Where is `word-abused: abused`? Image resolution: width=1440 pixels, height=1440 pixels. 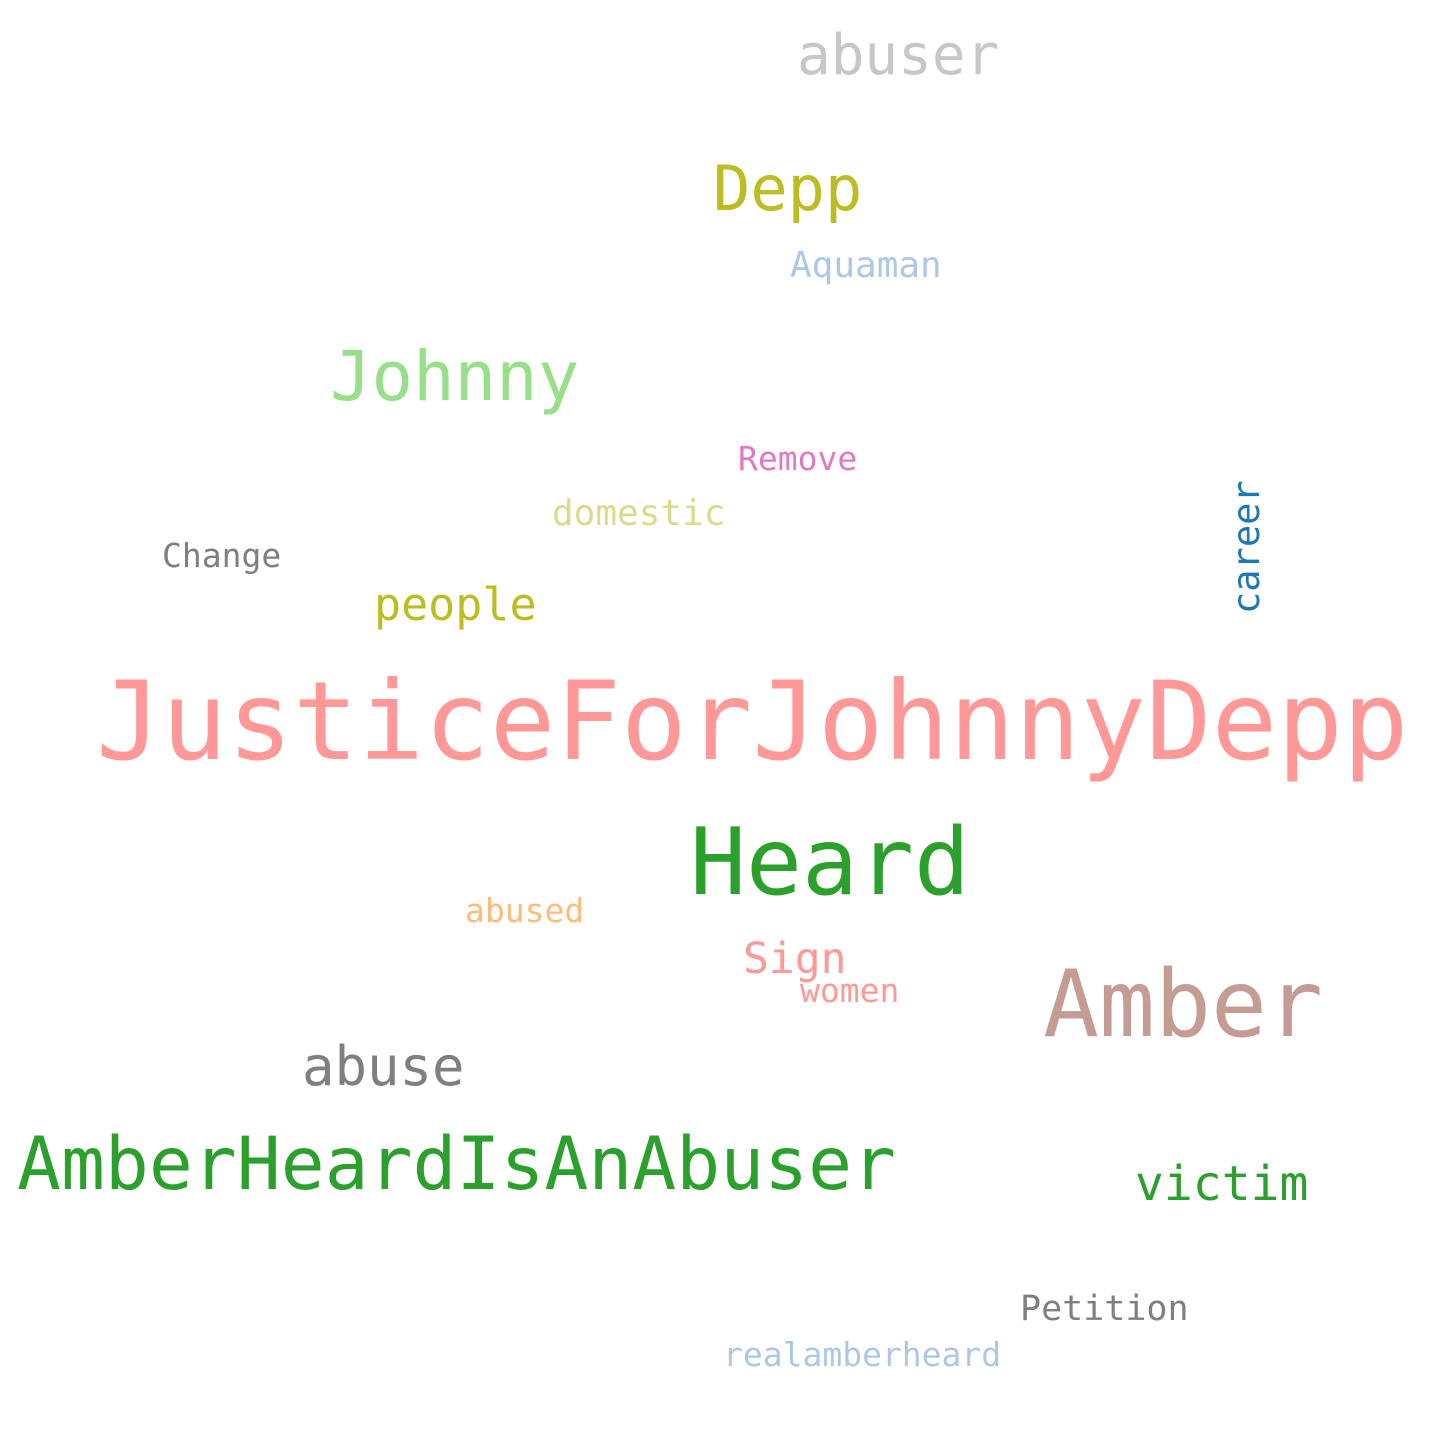 word-abused: abused is located at coordinates (525, 910).